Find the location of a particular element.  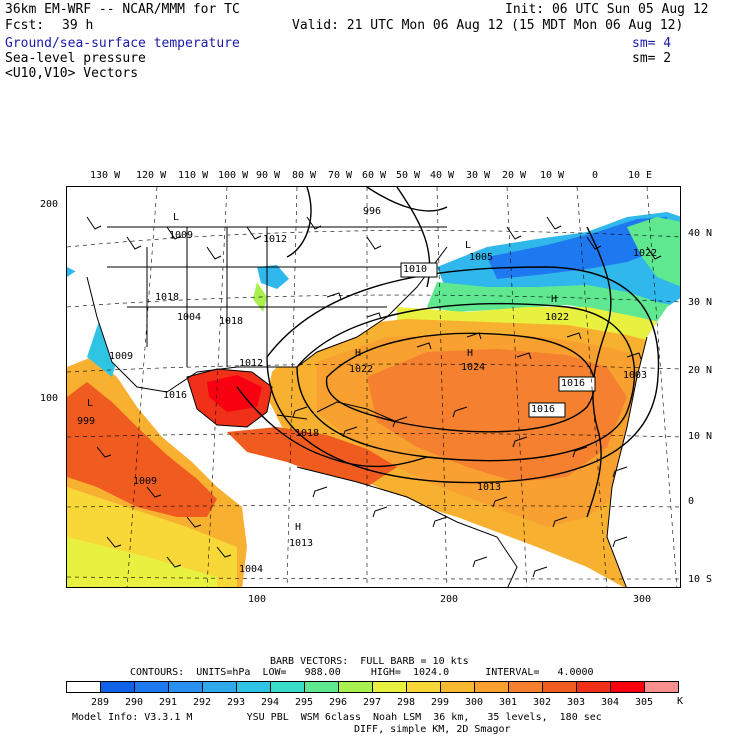

top-tick: 10 E is located at coordinates (640, 175).